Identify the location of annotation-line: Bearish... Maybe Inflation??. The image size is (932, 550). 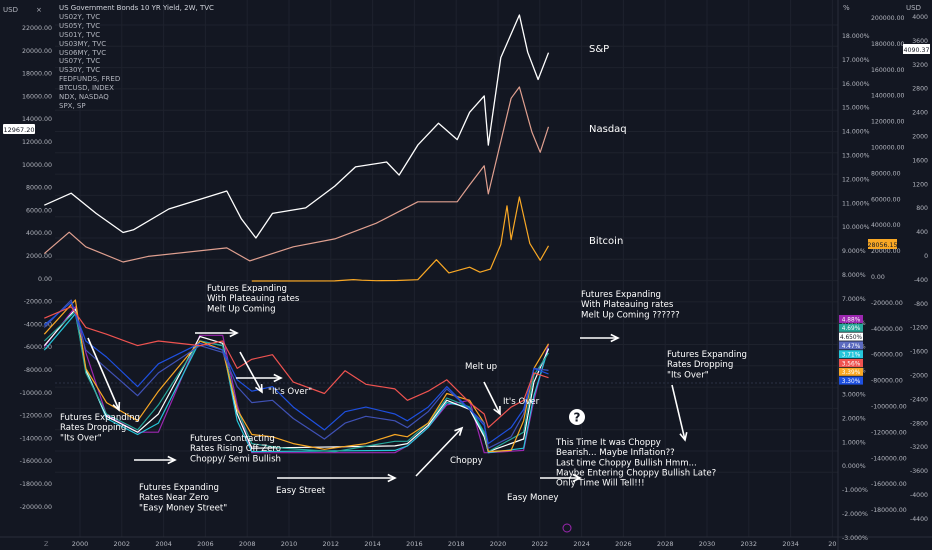
(615, 453).